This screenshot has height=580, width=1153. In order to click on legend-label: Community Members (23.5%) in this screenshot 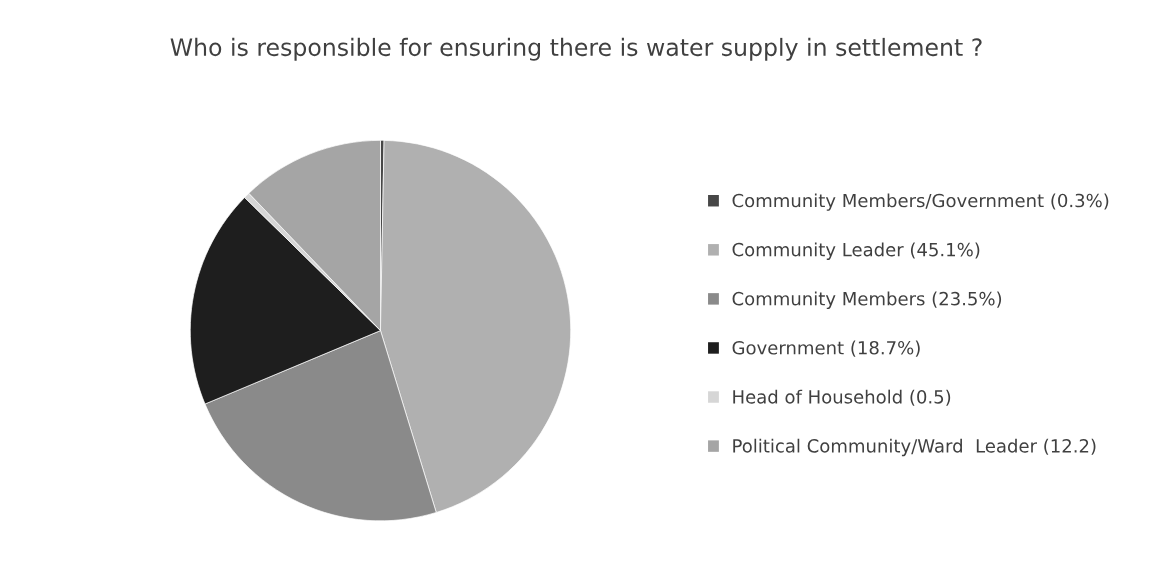, I will do `click(867, 300)`.